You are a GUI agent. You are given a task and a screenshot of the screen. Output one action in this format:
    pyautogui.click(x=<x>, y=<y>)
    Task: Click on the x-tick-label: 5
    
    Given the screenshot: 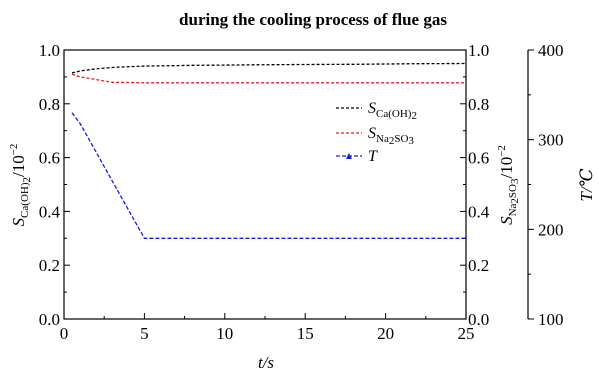 What is the action you would take?
    pyautogui.click(x=144, y=333)
    